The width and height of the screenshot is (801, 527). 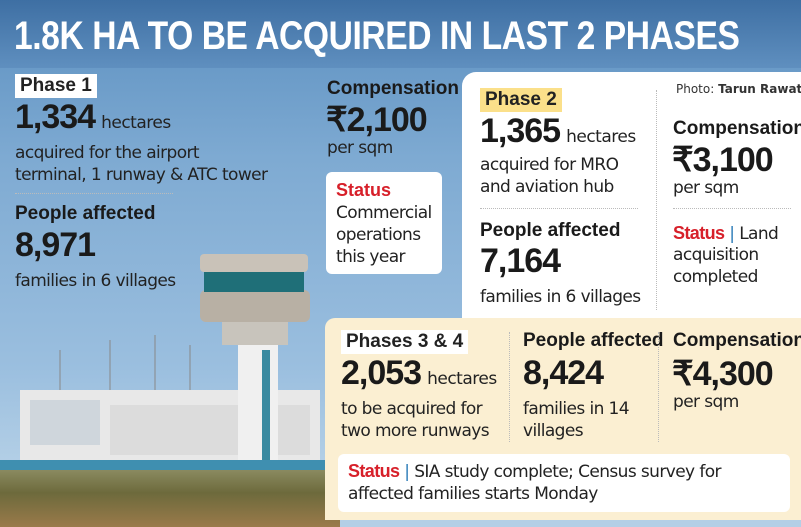 What do you see at coordinates (56, 86) in the screenshot?
I see `phase1-tag: Phase 1` at bounding box center [56, 86].